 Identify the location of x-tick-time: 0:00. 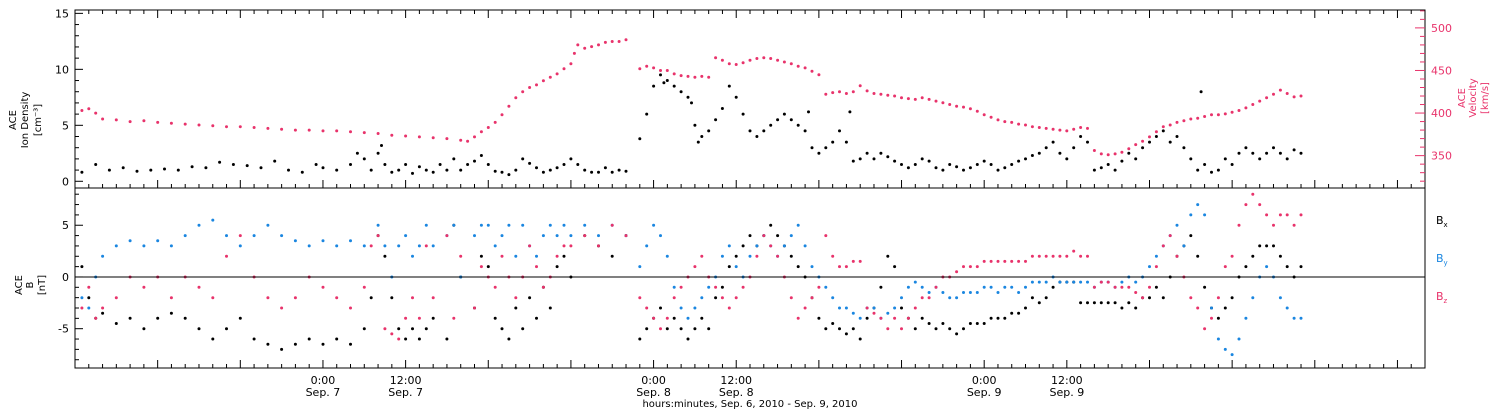
(653, 380).